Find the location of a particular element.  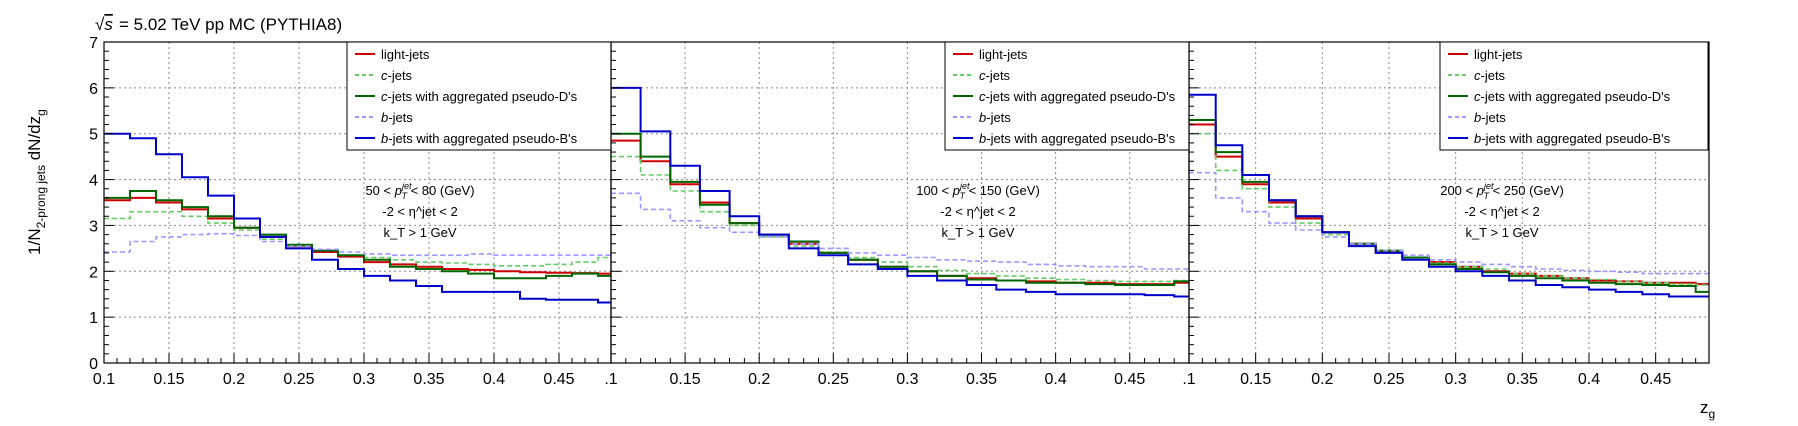

x-axis-title: zg is located at coordinates (1707, 409).